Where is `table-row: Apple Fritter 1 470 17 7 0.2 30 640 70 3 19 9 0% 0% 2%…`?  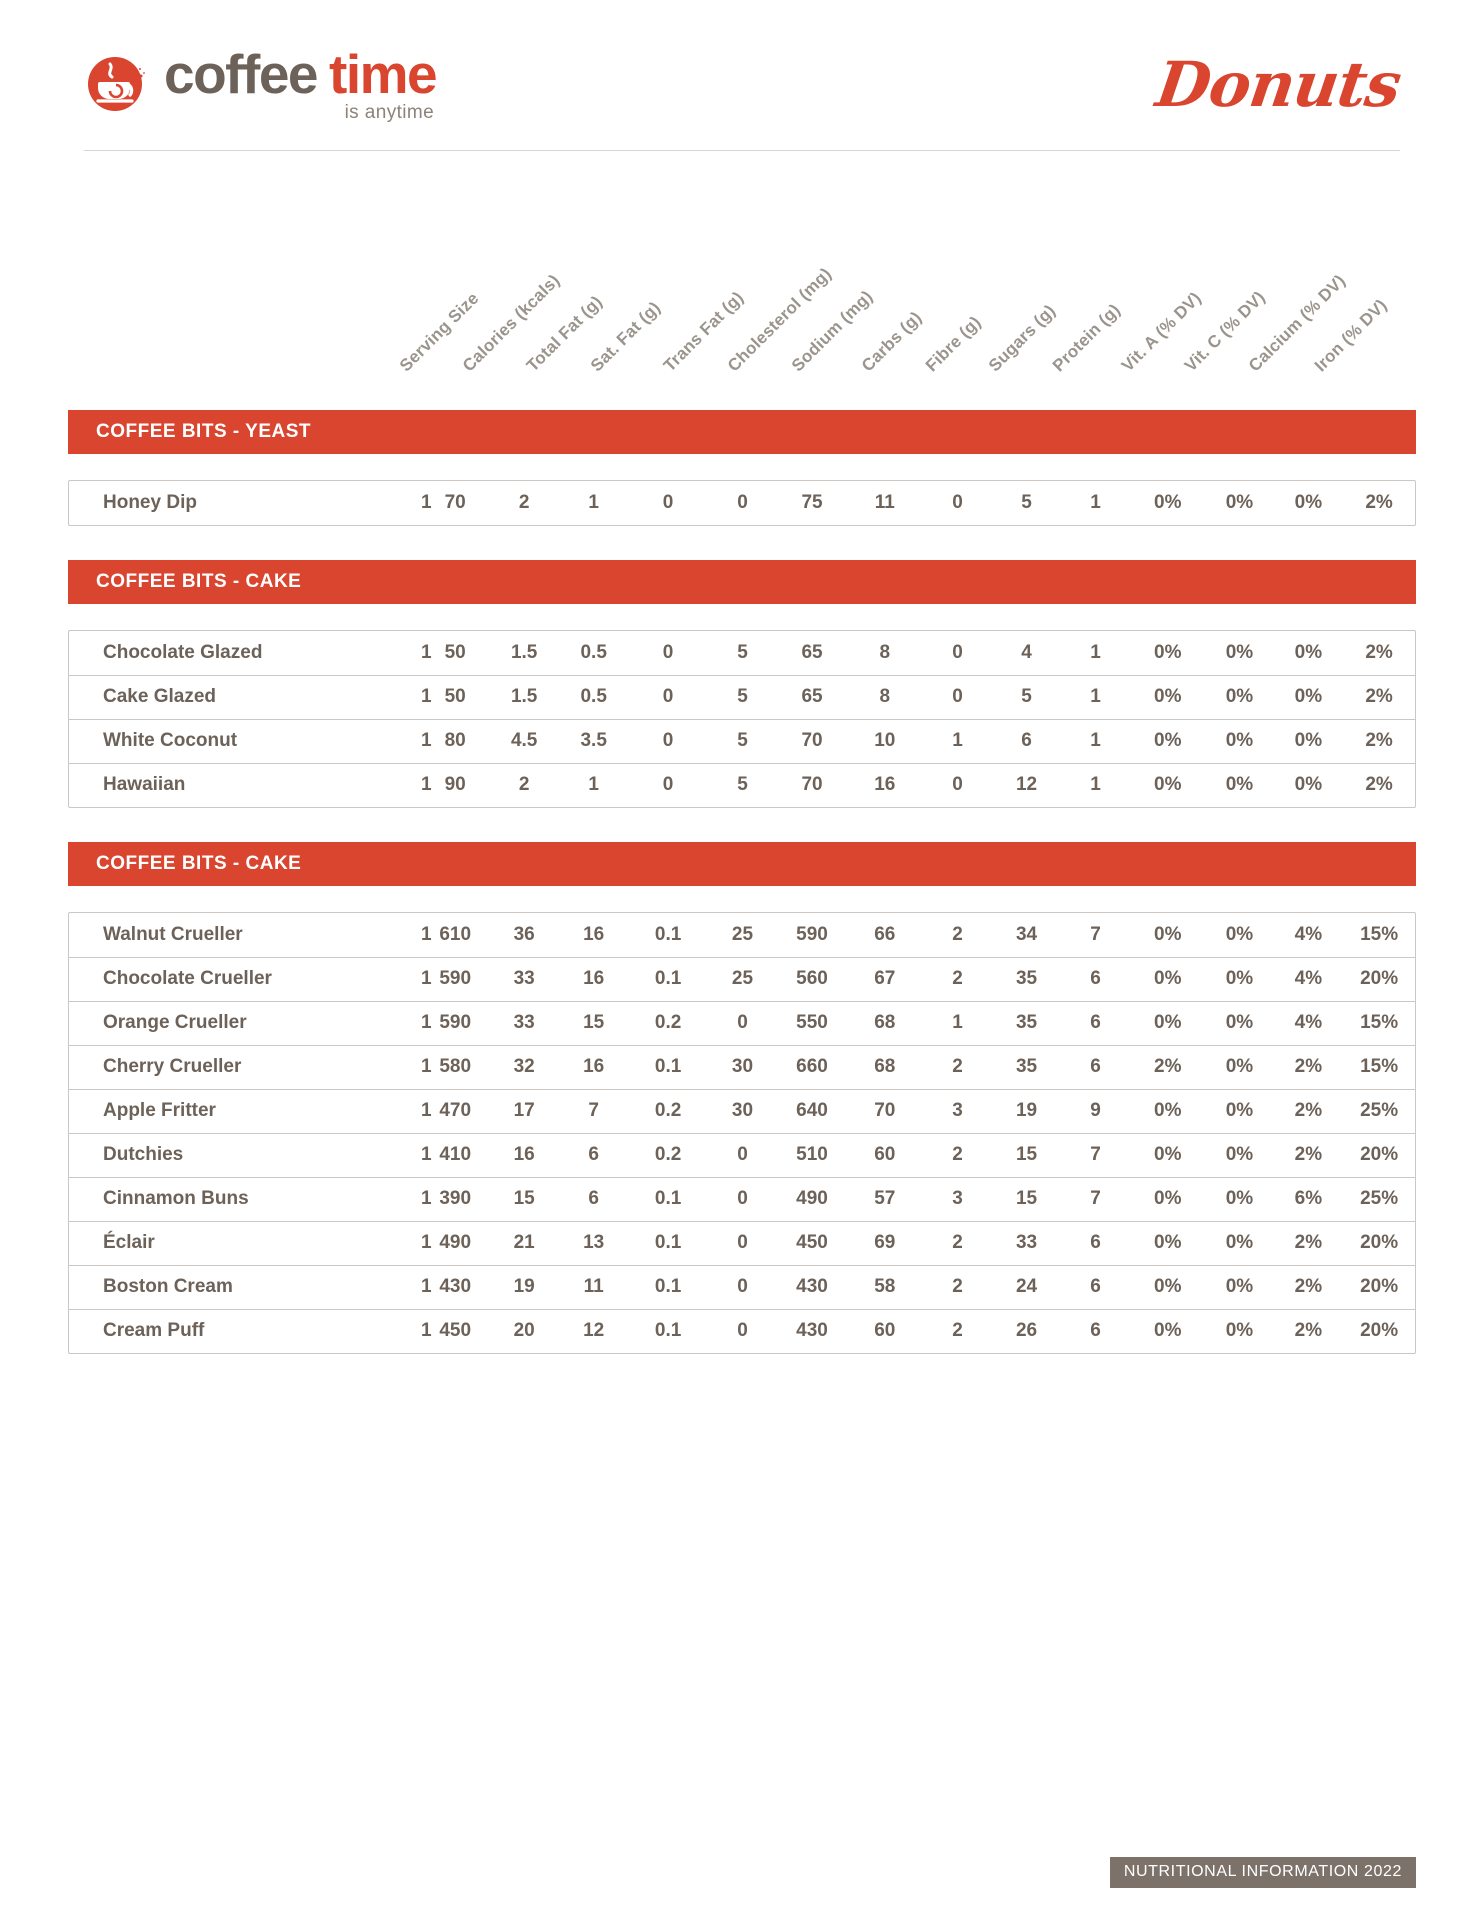
table-row: Apple Fritter 1 470 17 7 0.2 30 640 70 3 19 9 0% 0% 2%… is located at coordinates (742, 1110).